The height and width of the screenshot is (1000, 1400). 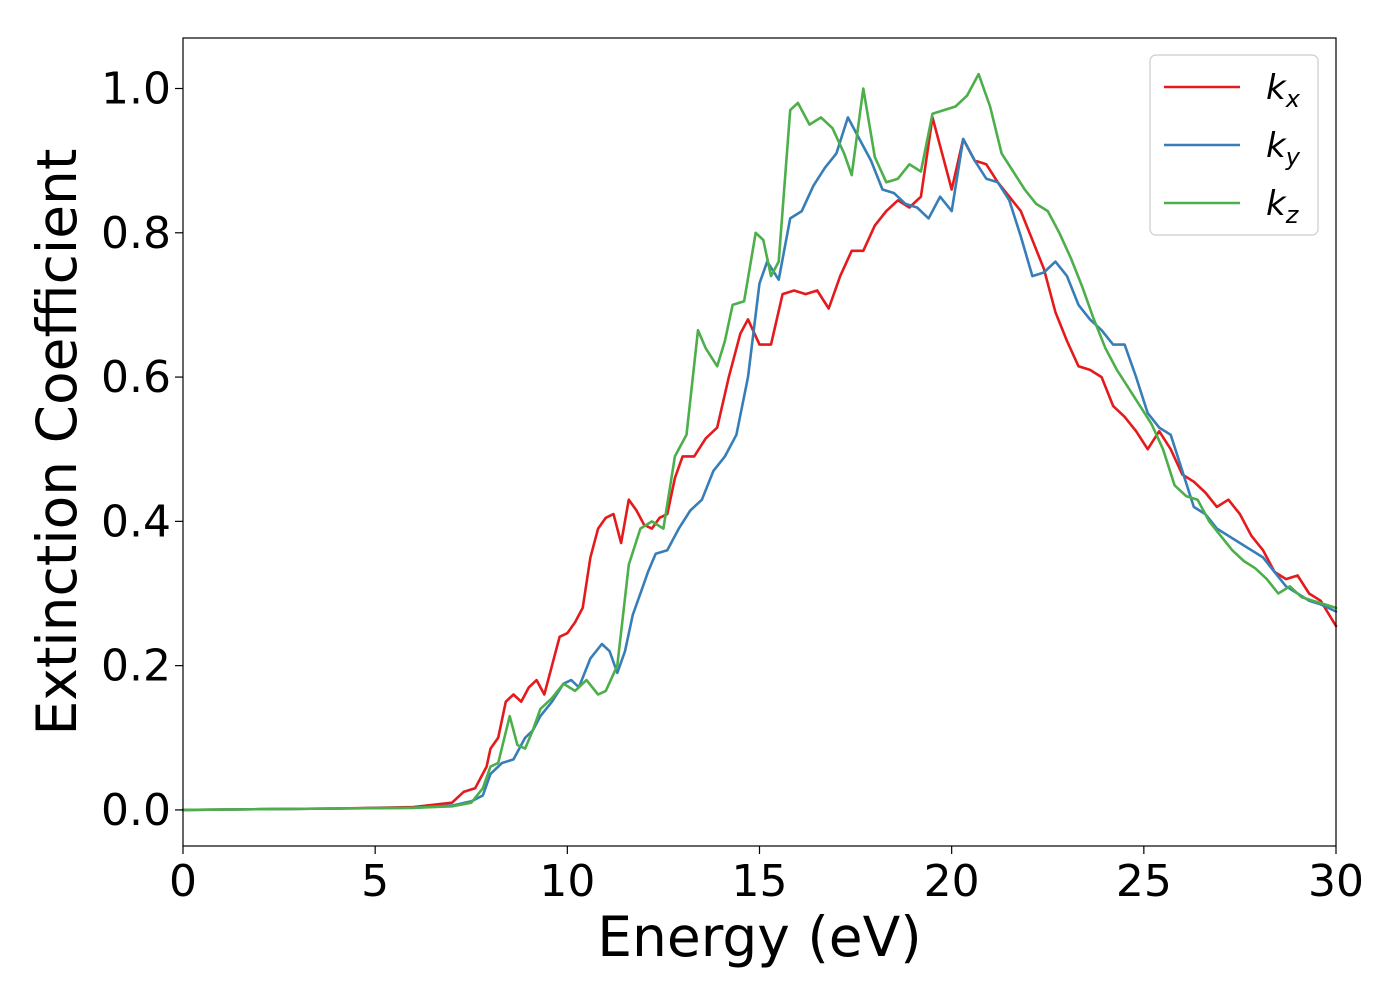 What do you see at coordinates (136, 377) in the screenshot?
I see `y-tick-label: 0.6` at bounding box center [136, 377].